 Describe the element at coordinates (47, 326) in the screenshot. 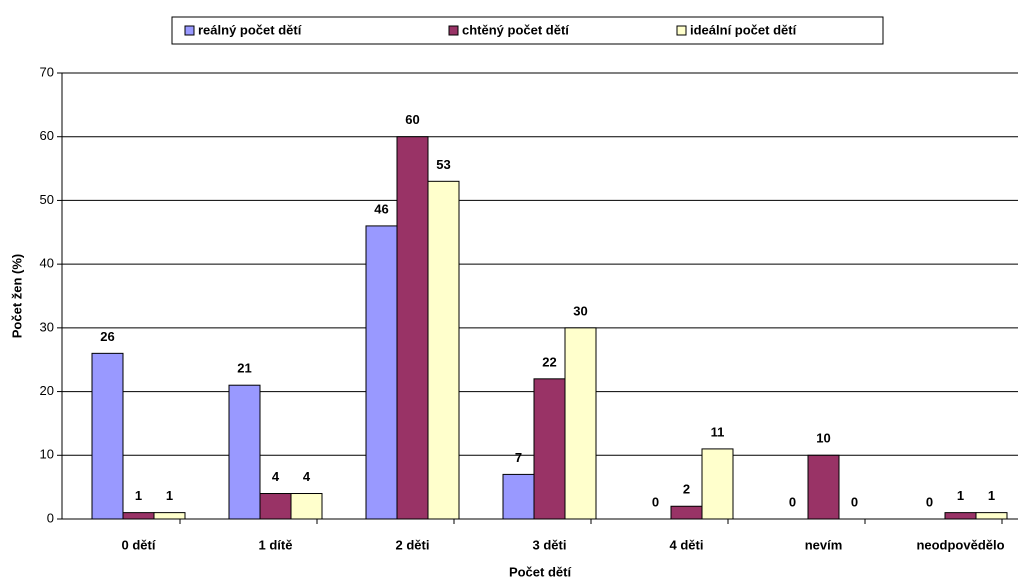

I see `y-tick-label: 30` at that location.